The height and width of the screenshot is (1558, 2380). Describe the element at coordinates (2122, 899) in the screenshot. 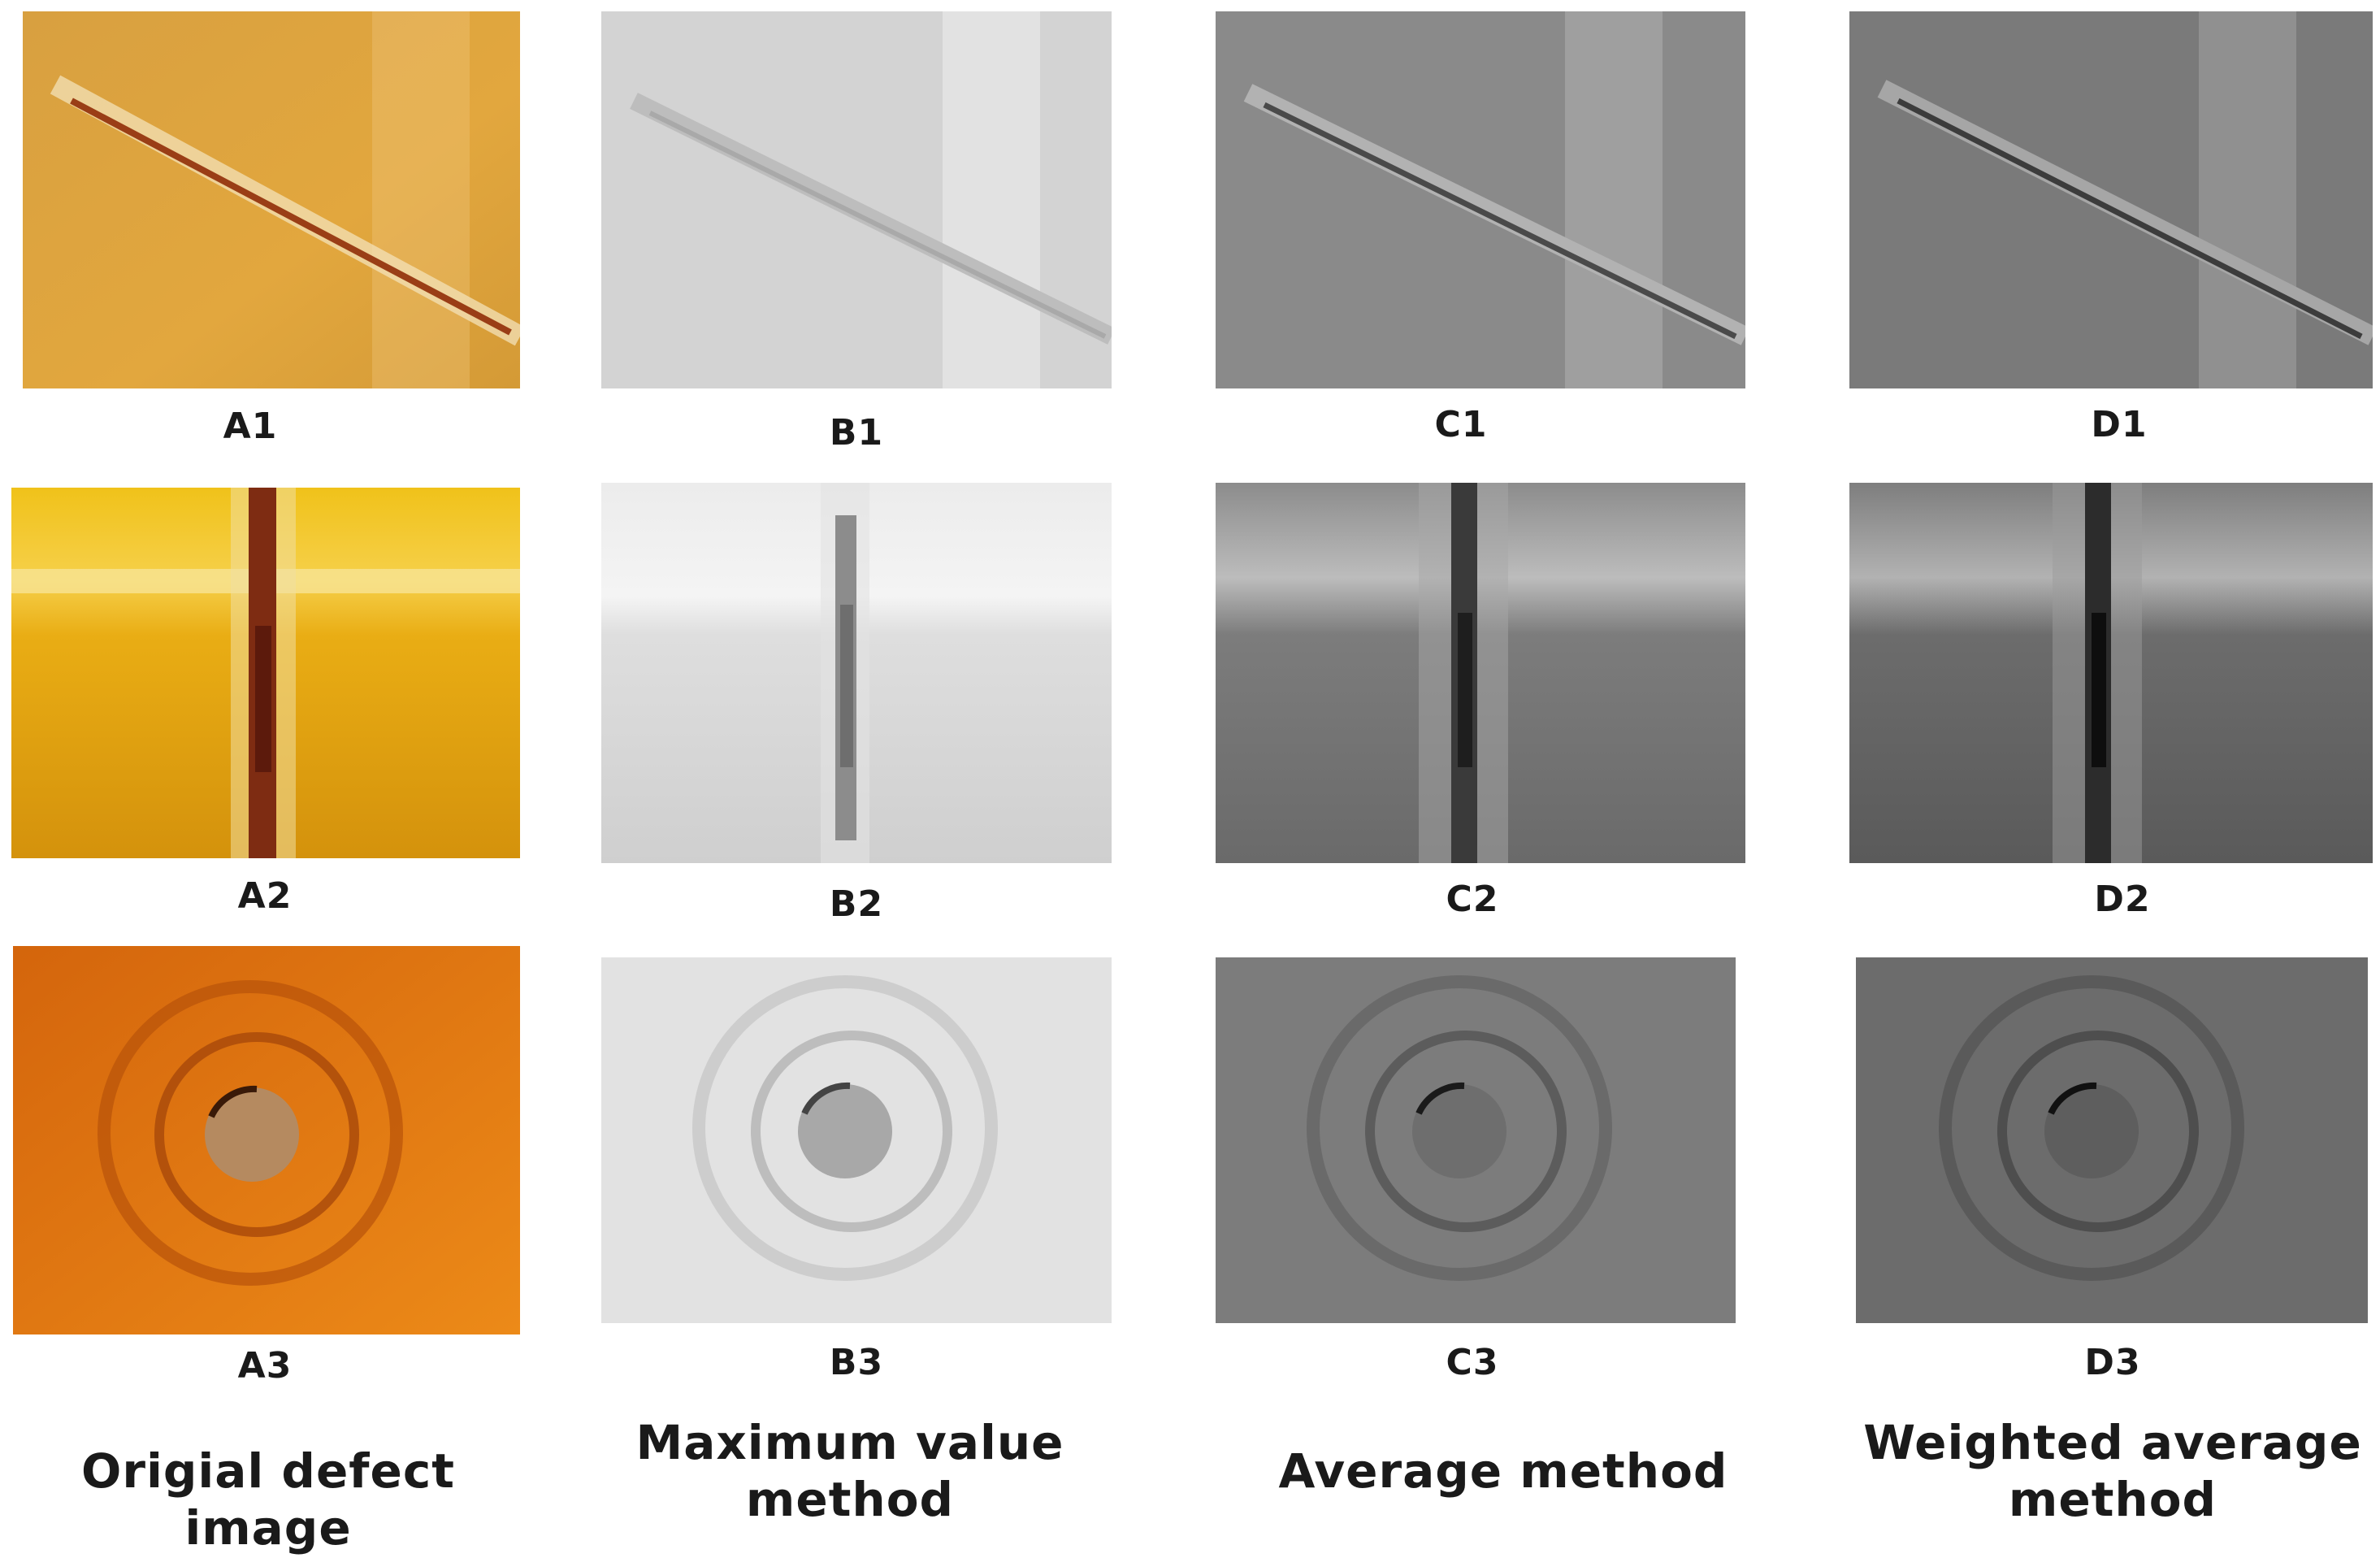

I see `label-d2: D2` at that location.